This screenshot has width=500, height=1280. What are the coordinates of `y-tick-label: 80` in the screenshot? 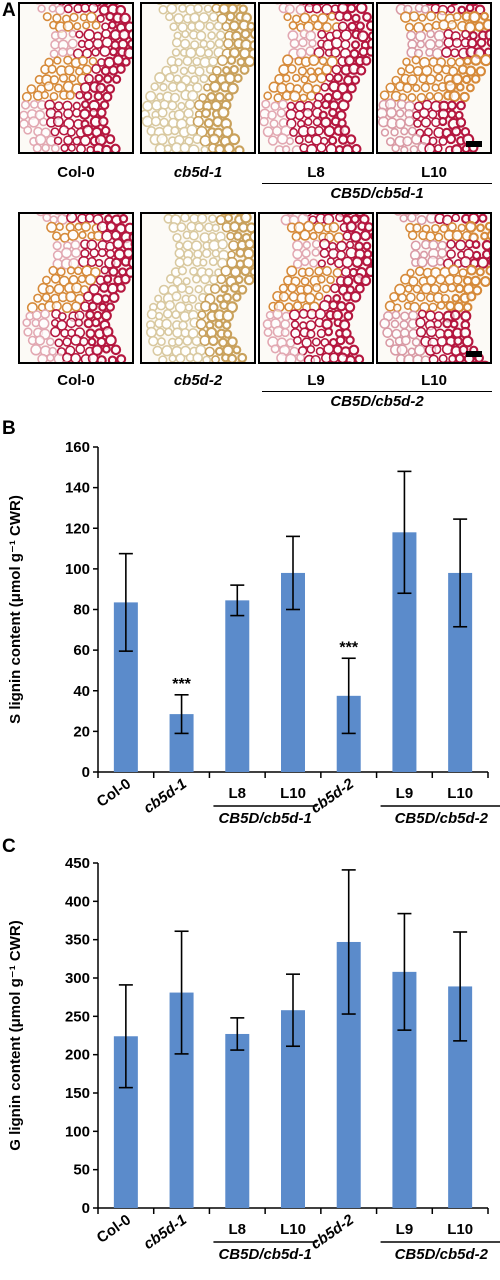 It's located at (81, 610).